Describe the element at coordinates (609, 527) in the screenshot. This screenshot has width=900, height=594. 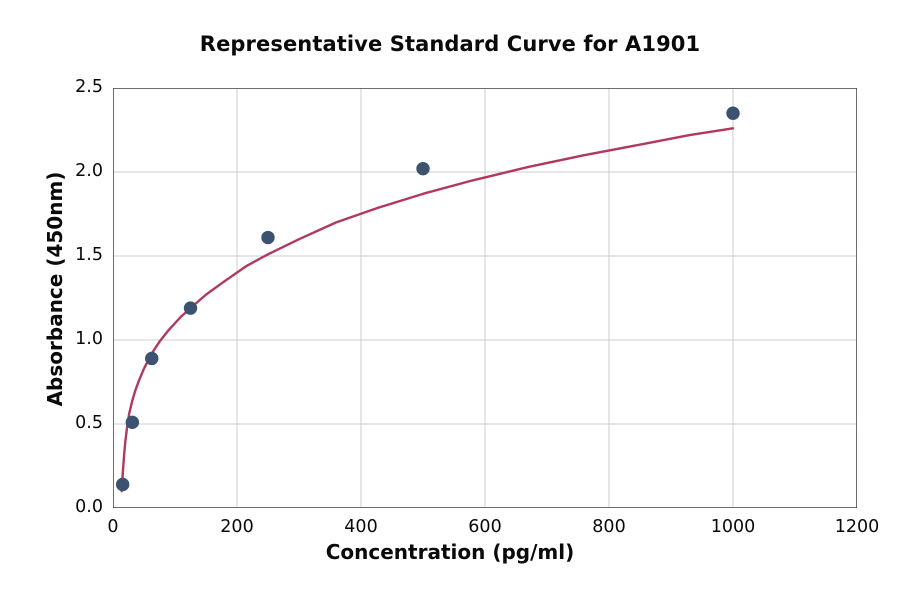
I see `x-tick-label: 800` at that location.